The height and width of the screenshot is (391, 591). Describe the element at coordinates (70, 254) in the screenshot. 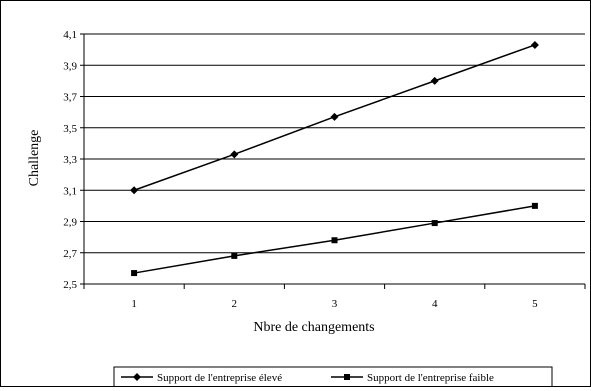

I see `y-tick-label: 2,7` at that location.